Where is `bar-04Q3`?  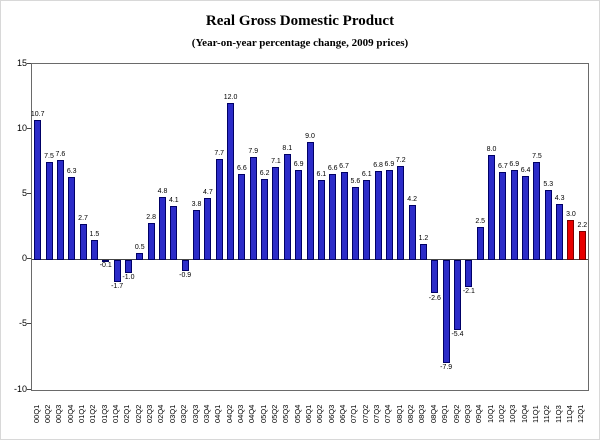
bar-04Q3 is located at coordinates (242, 216).